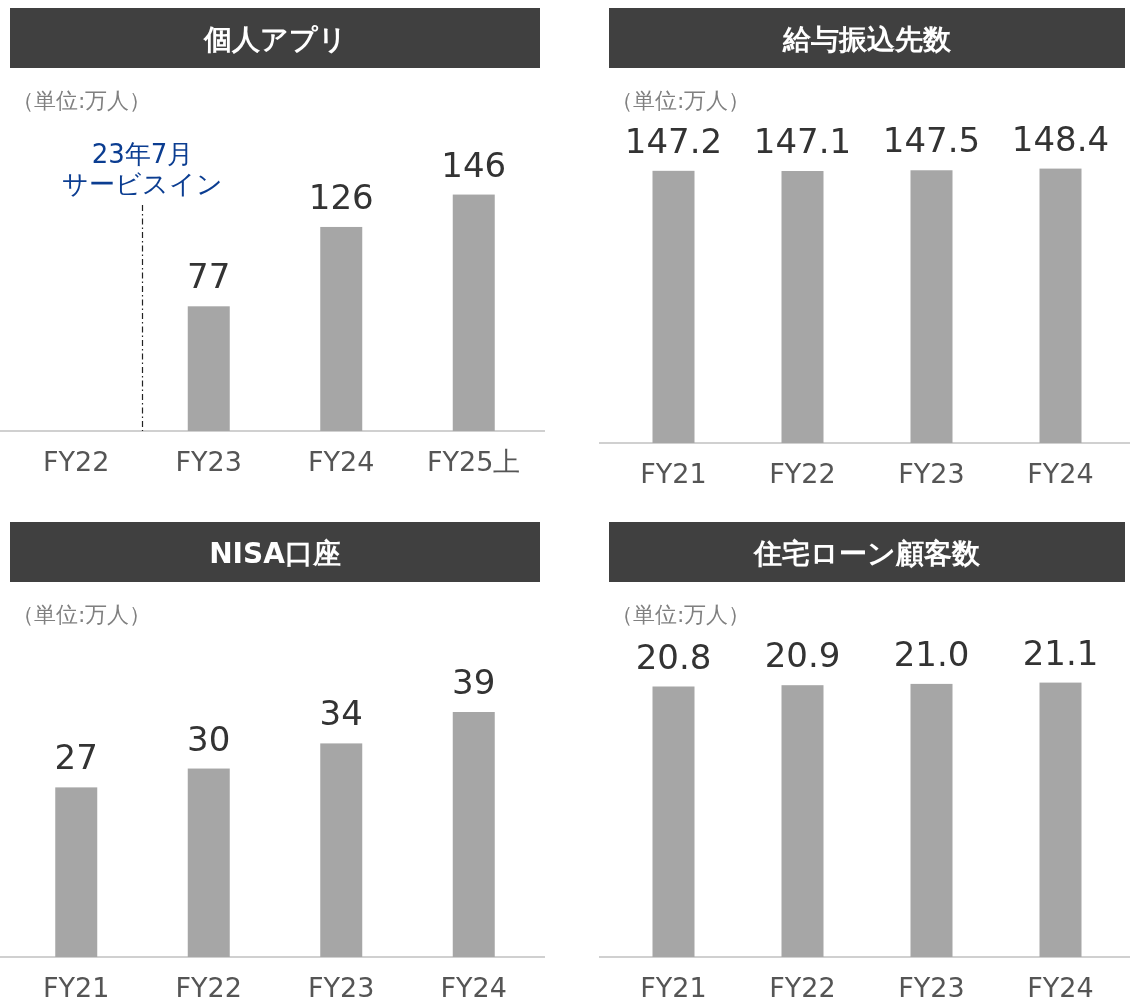 This screenshot has width=1132, height=1001. Describe the element at coordinates (474, 682) in the screenshot. I see `data-label: 39` at that location.